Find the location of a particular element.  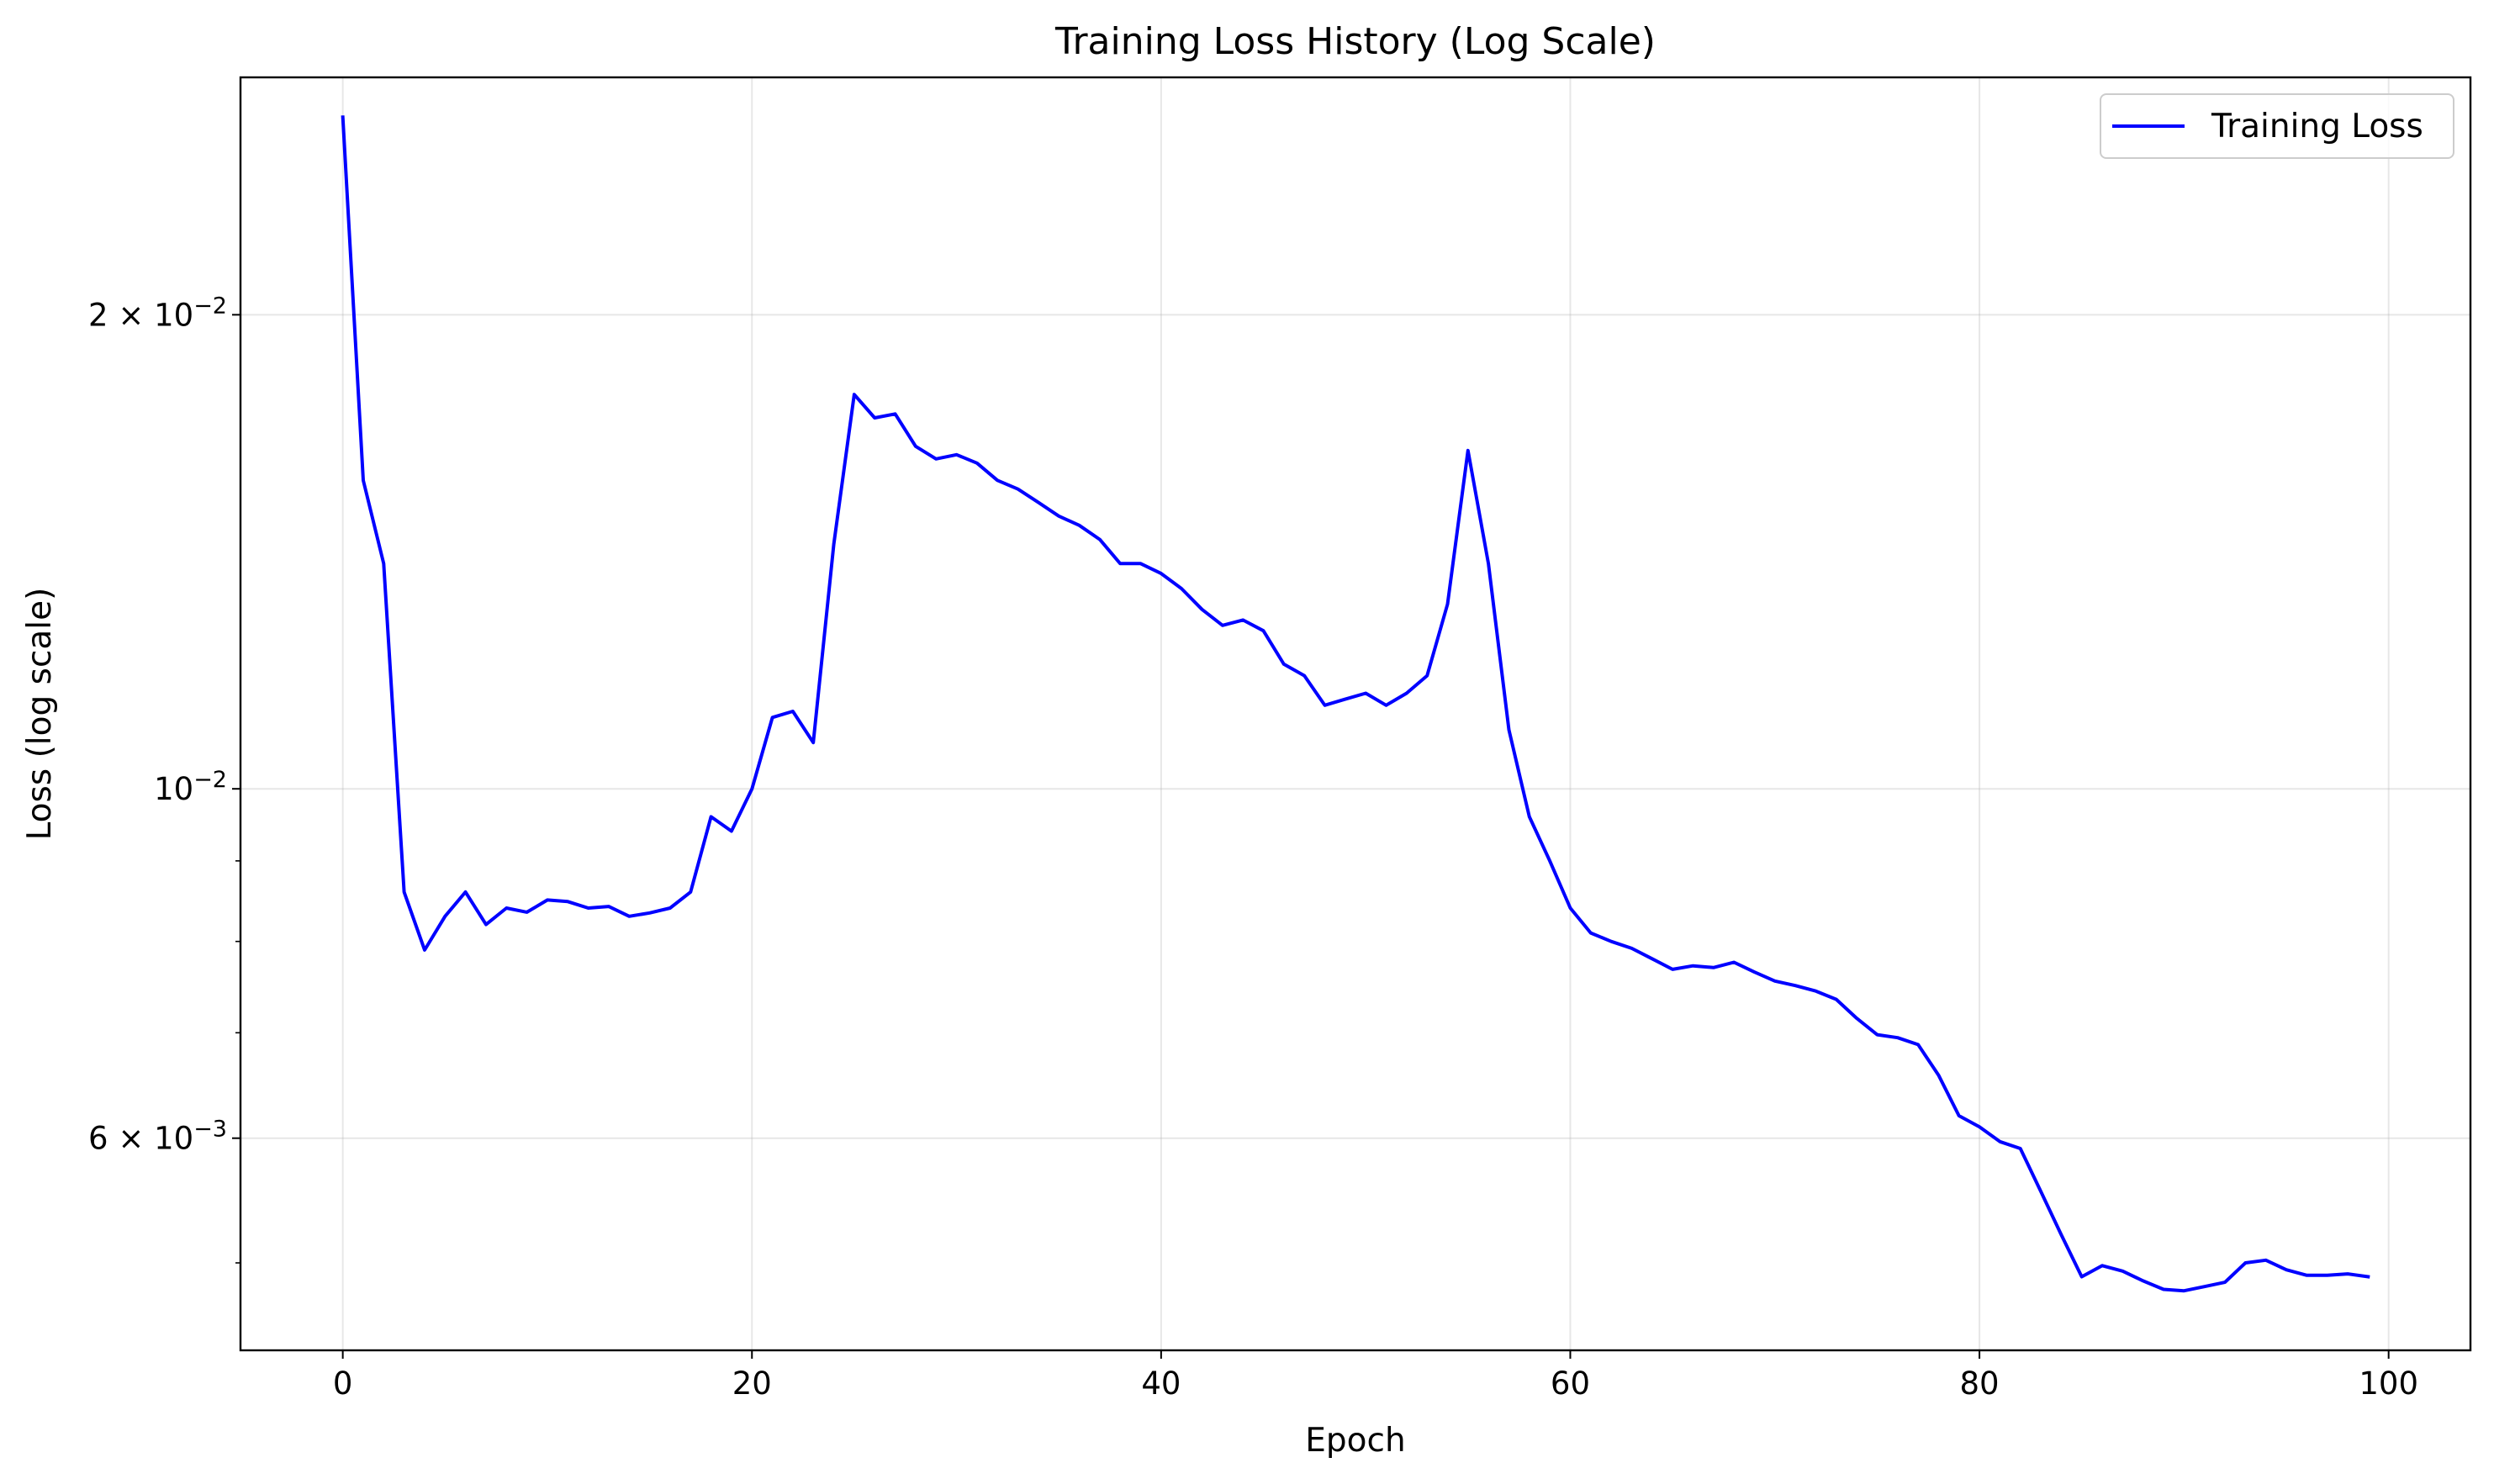

legend: Training Loss is located at coordinates (2277, 126).